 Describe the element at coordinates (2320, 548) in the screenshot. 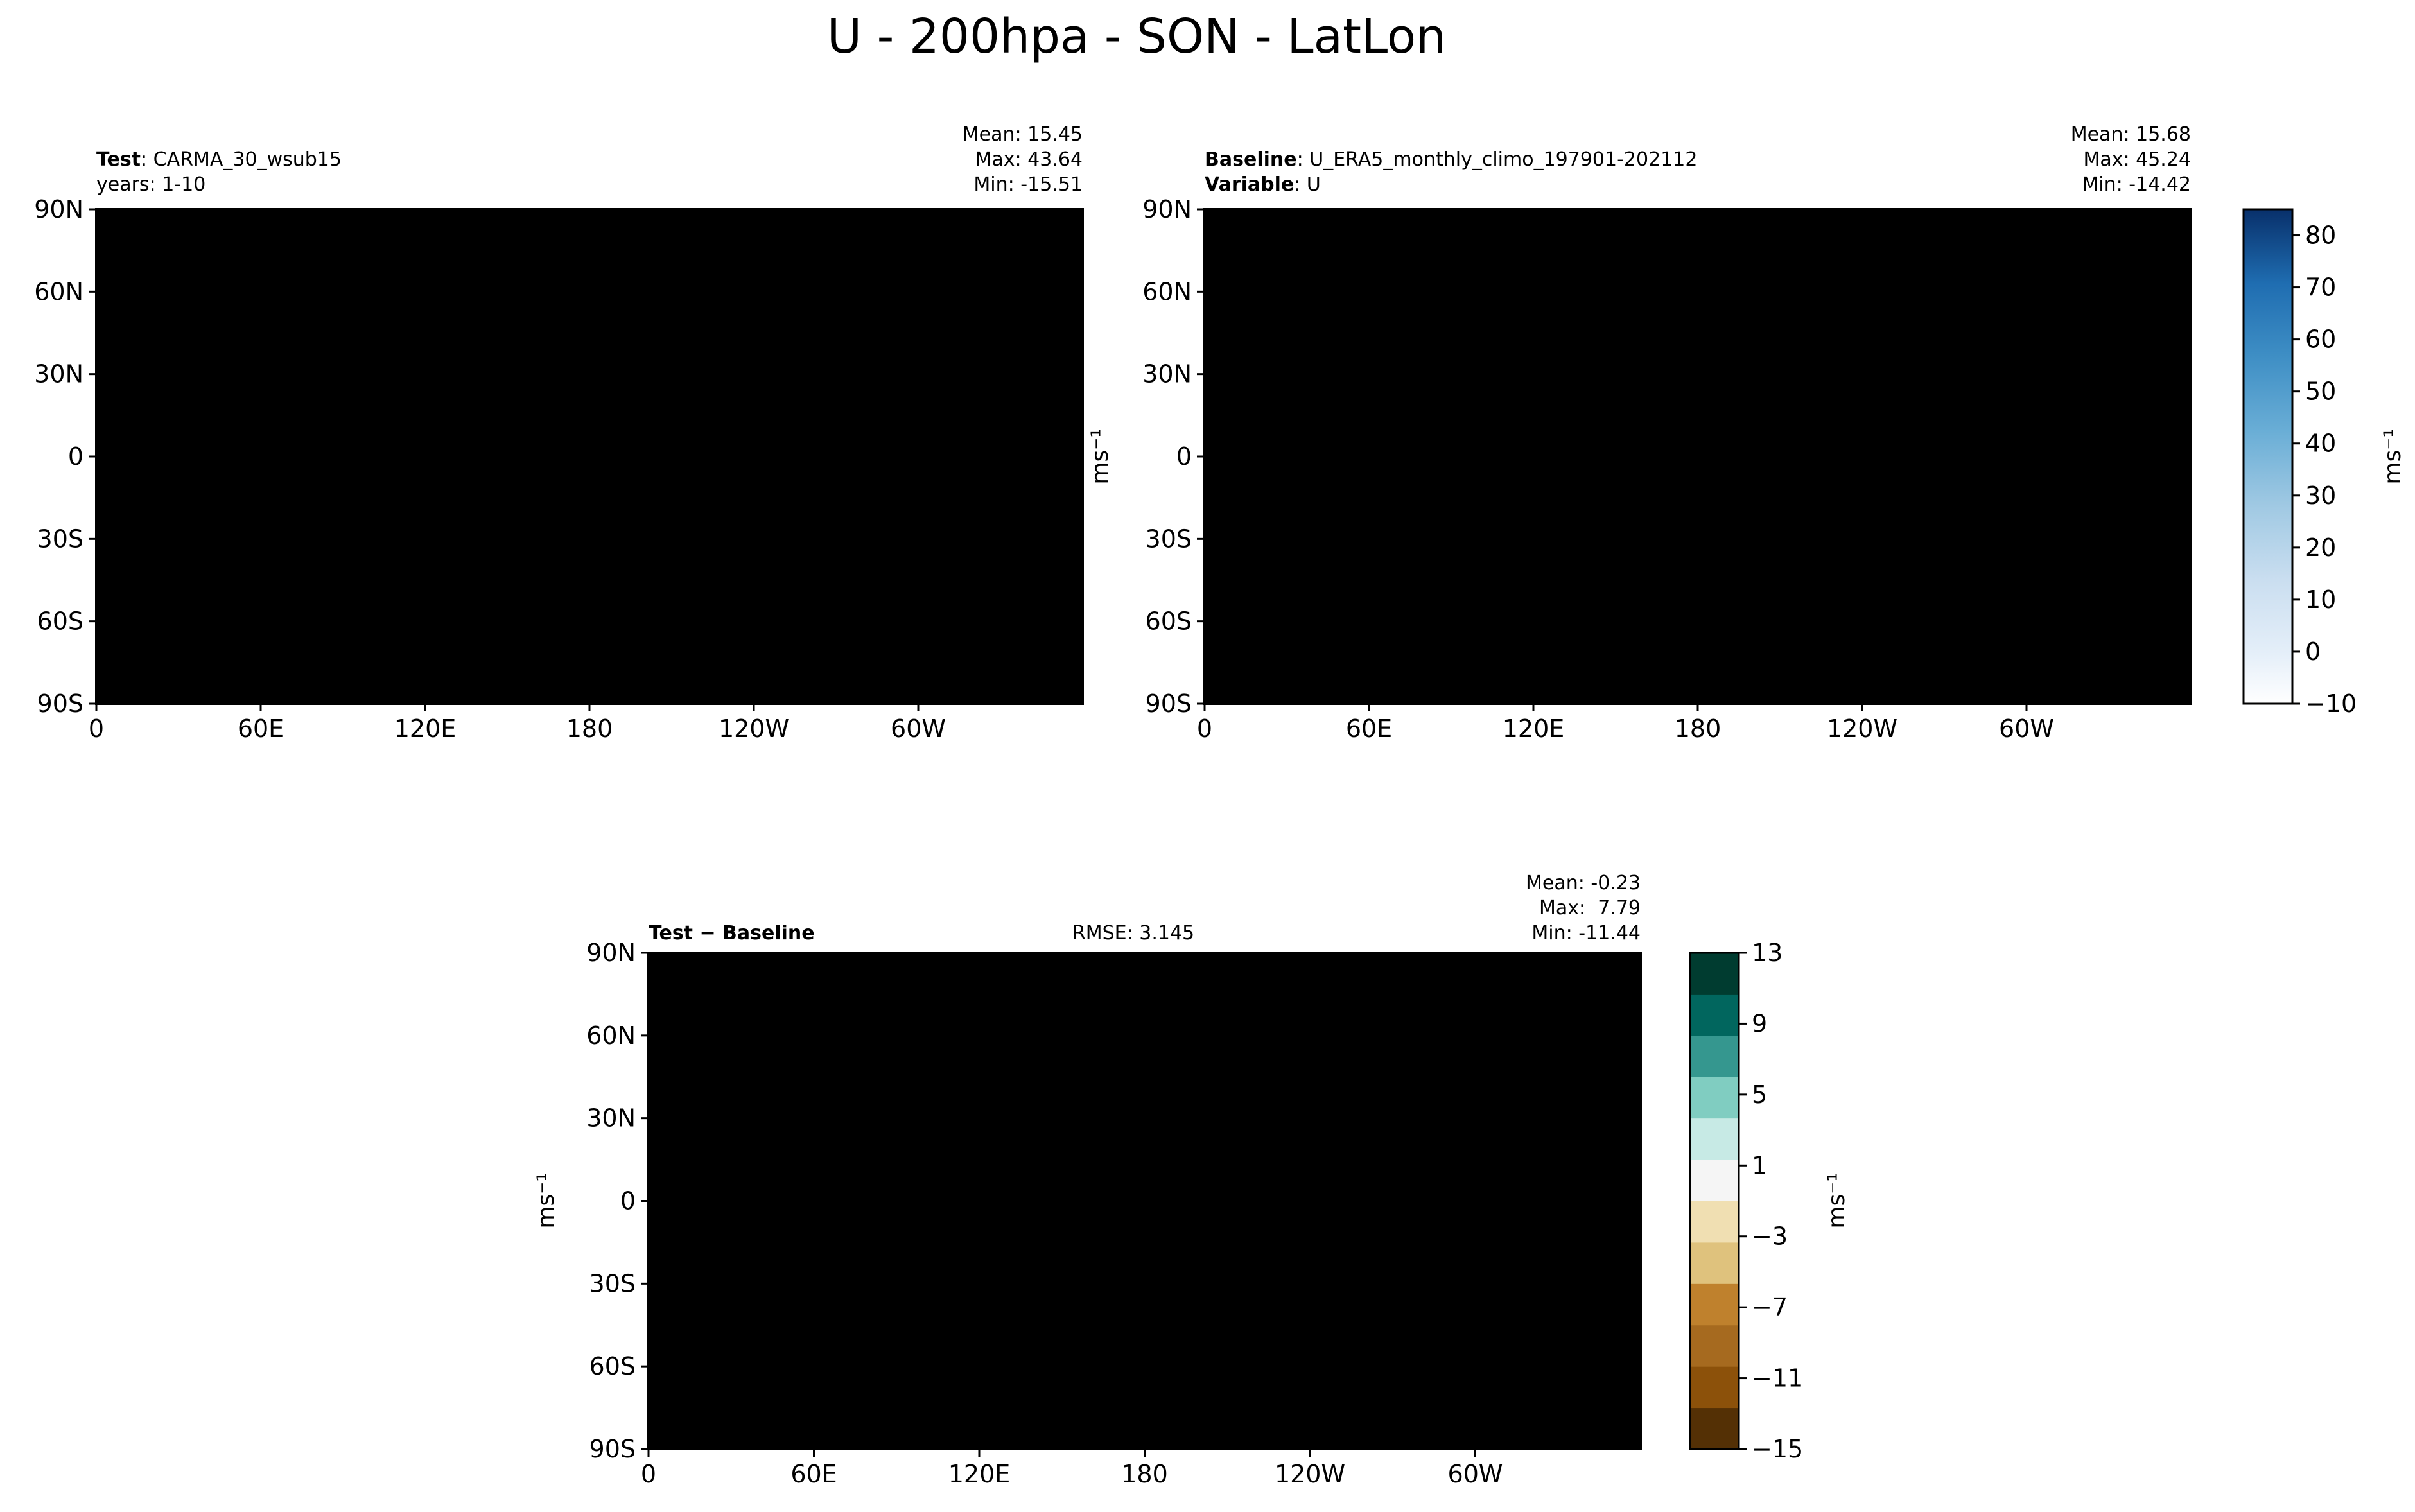

I see `colorbar-blues-tick-label: 20` at that location.